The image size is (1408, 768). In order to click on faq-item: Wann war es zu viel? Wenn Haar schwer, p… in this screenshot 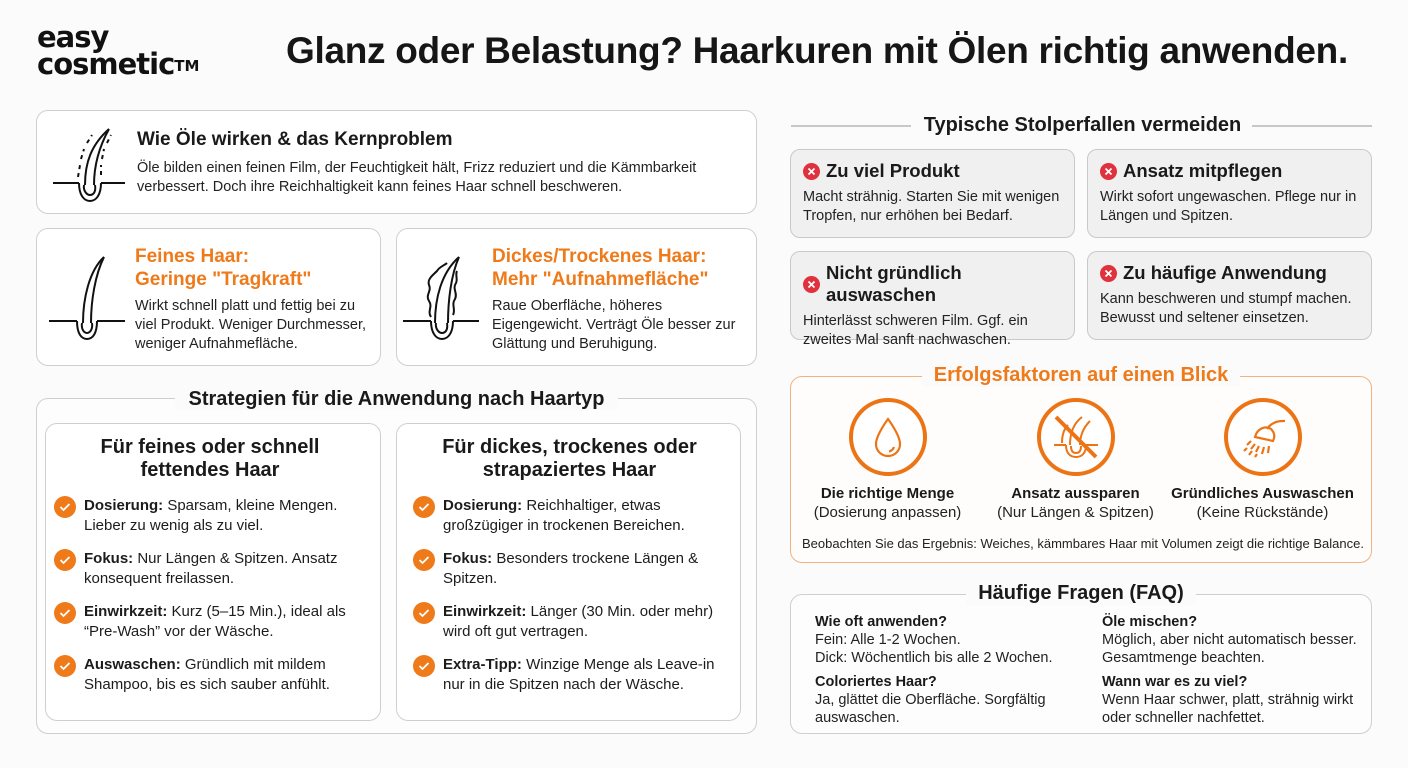, I will do `click(1228, 700)`.